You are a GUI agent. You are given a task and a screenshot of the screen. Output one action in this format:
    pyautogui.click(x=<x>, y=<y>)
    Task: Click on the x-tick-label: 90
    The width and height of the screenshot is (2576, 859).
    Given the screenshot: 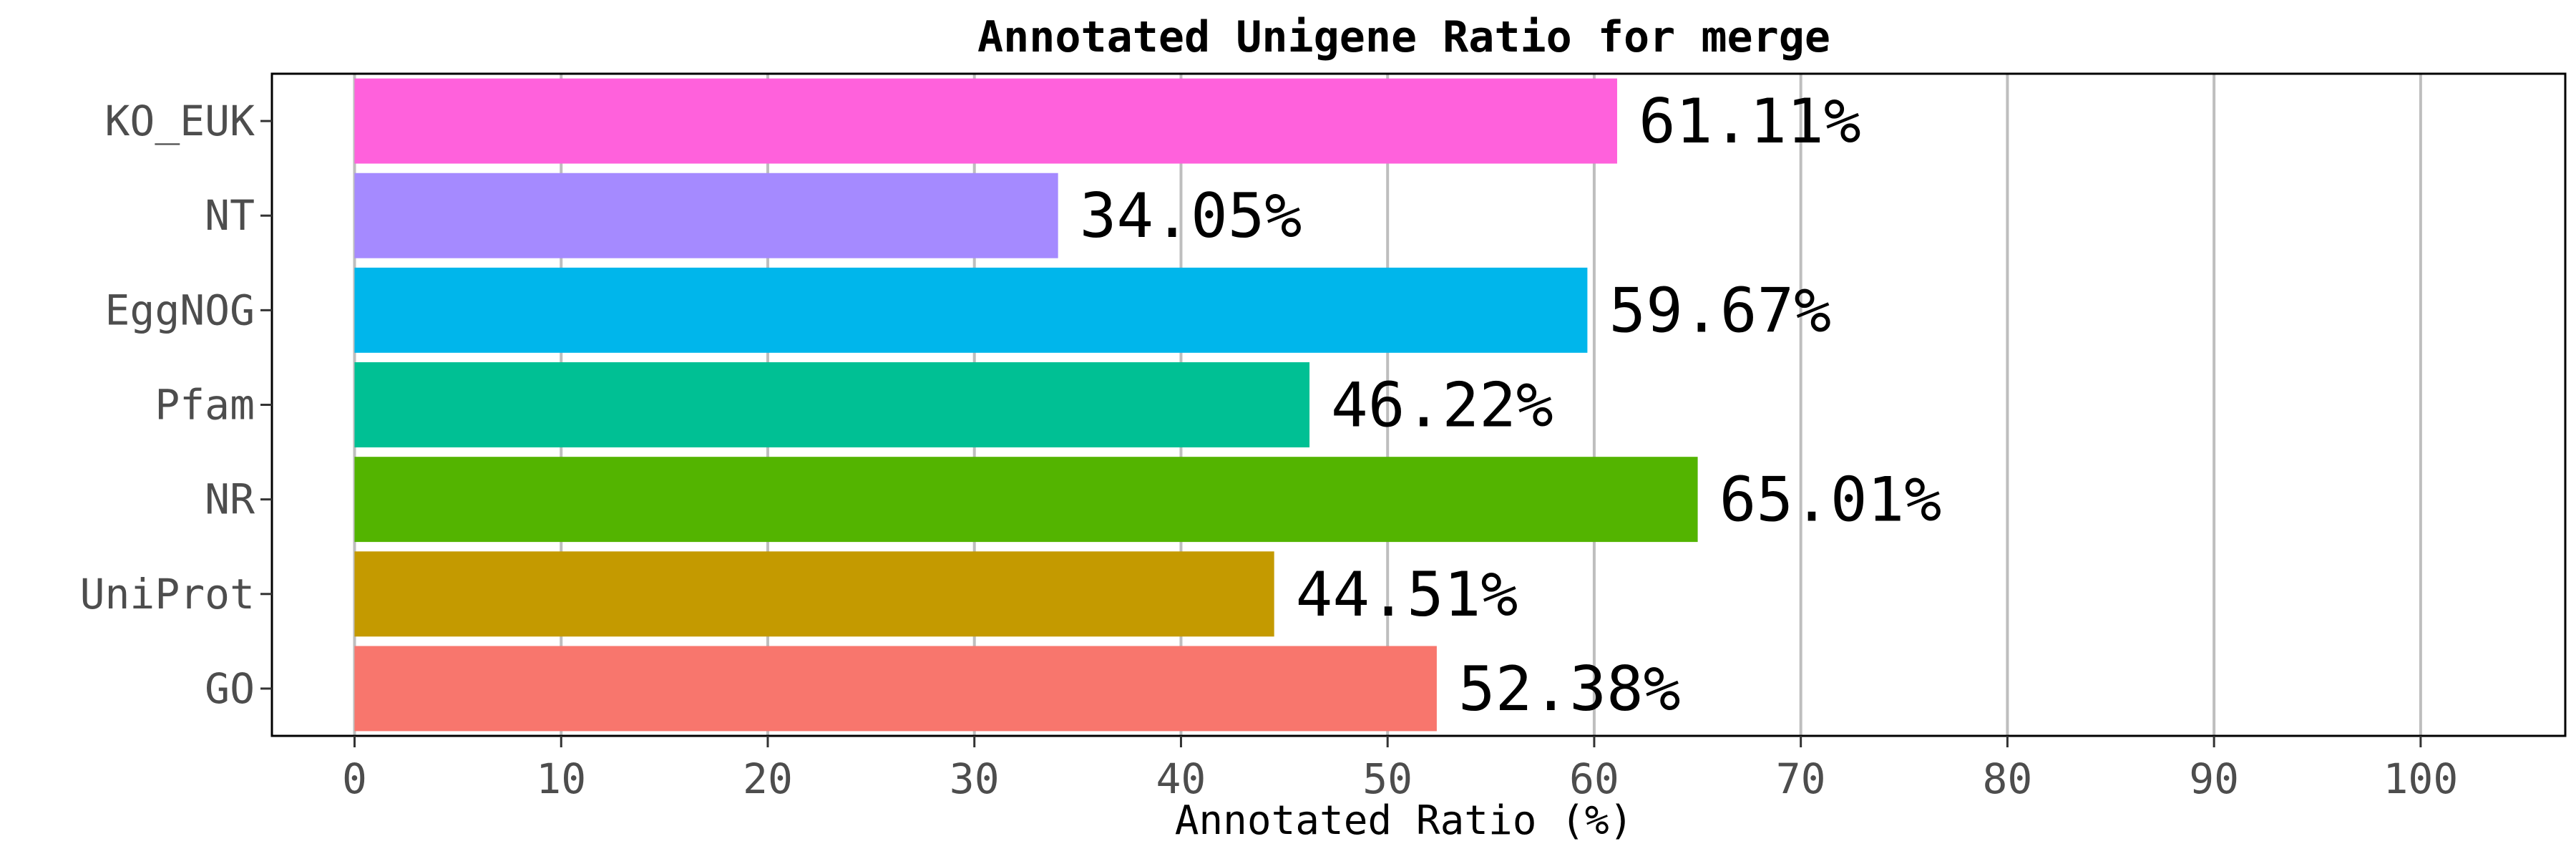 What is the action you would take?
    pyautogui.click(x=2214, y=778)
    